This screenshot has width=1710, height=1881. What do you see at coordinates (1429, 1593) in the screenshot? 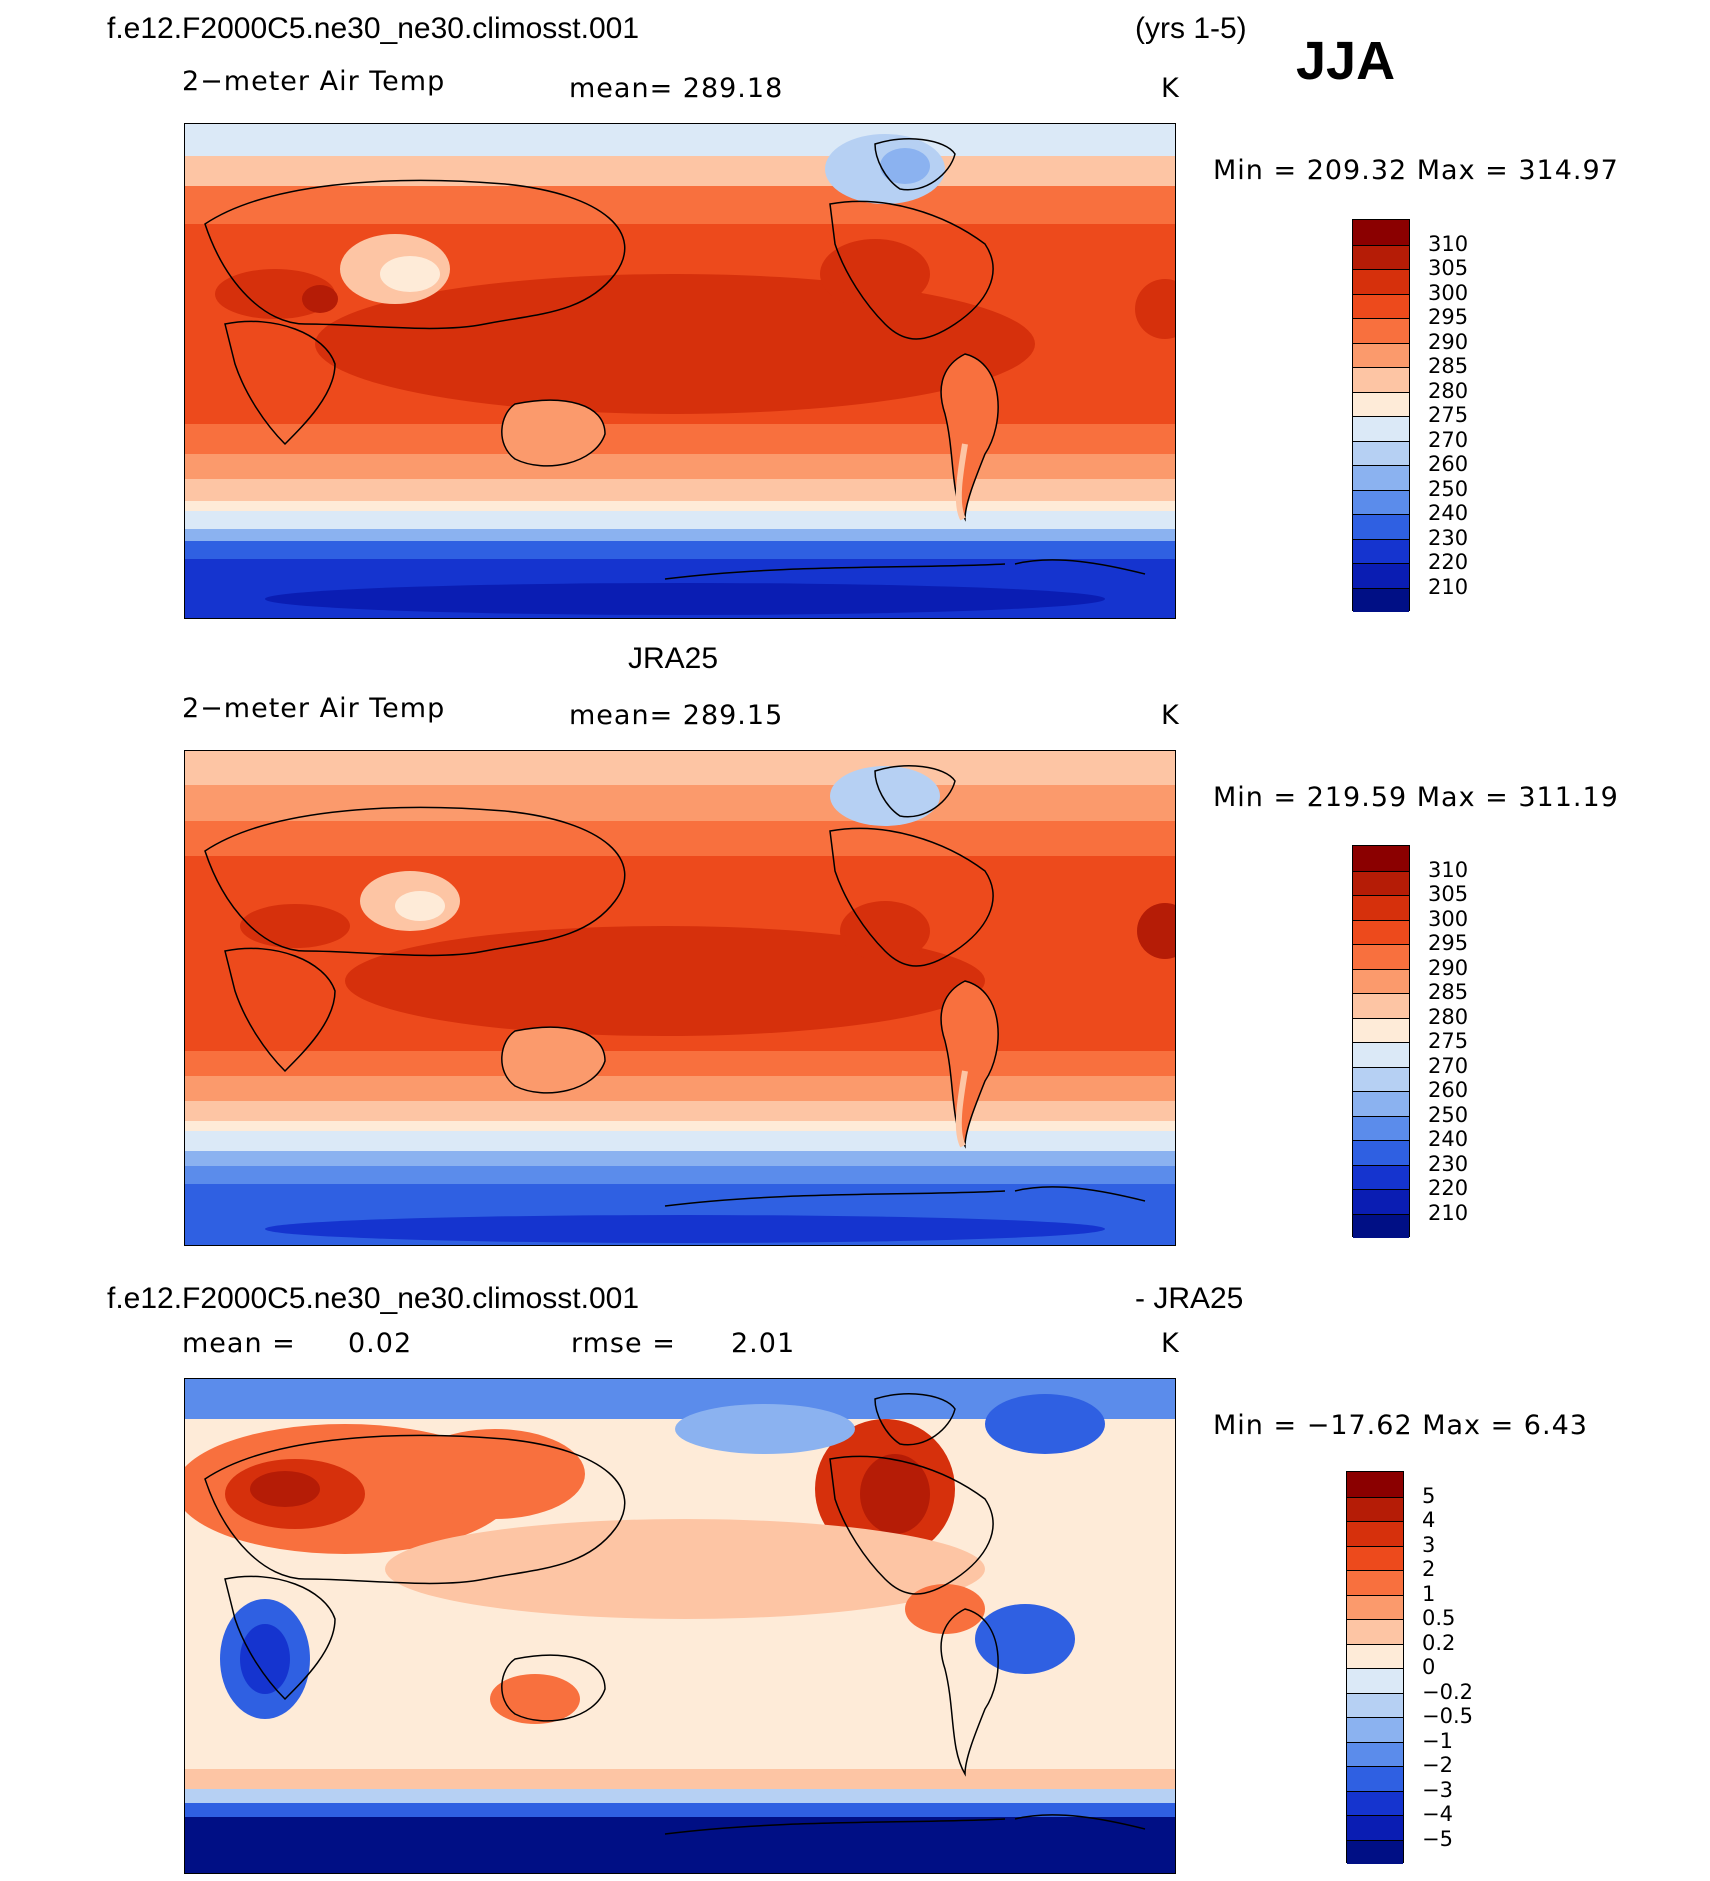
I see `panel3-colorbar-tick-label: 1` at bounding box center [1429, 1593].